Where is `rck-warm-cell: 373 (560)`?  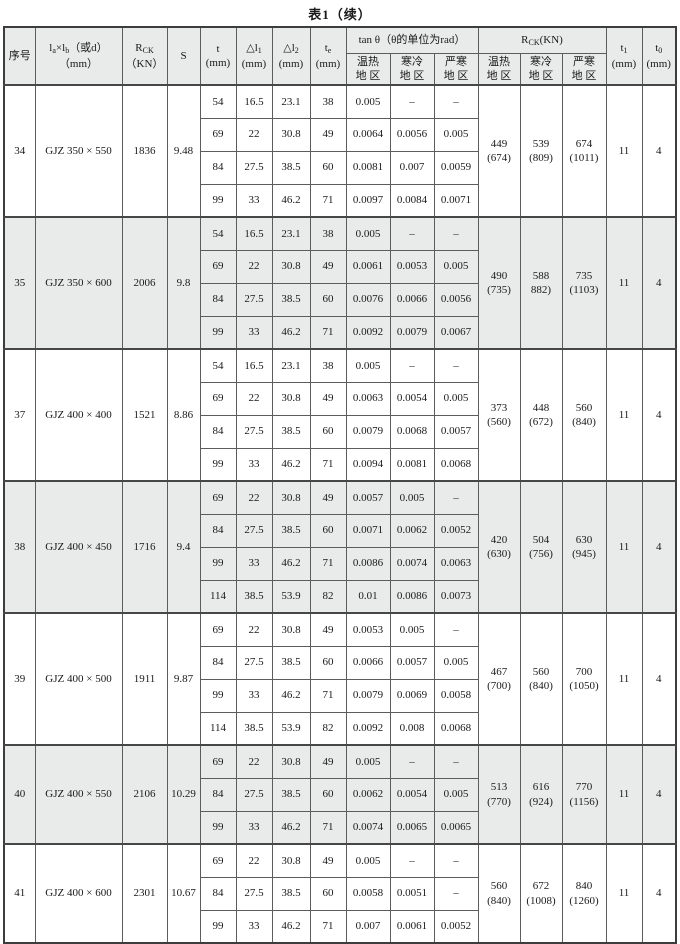 rck-warm-cell: 373 (560) is located at coordinates (499, 415).